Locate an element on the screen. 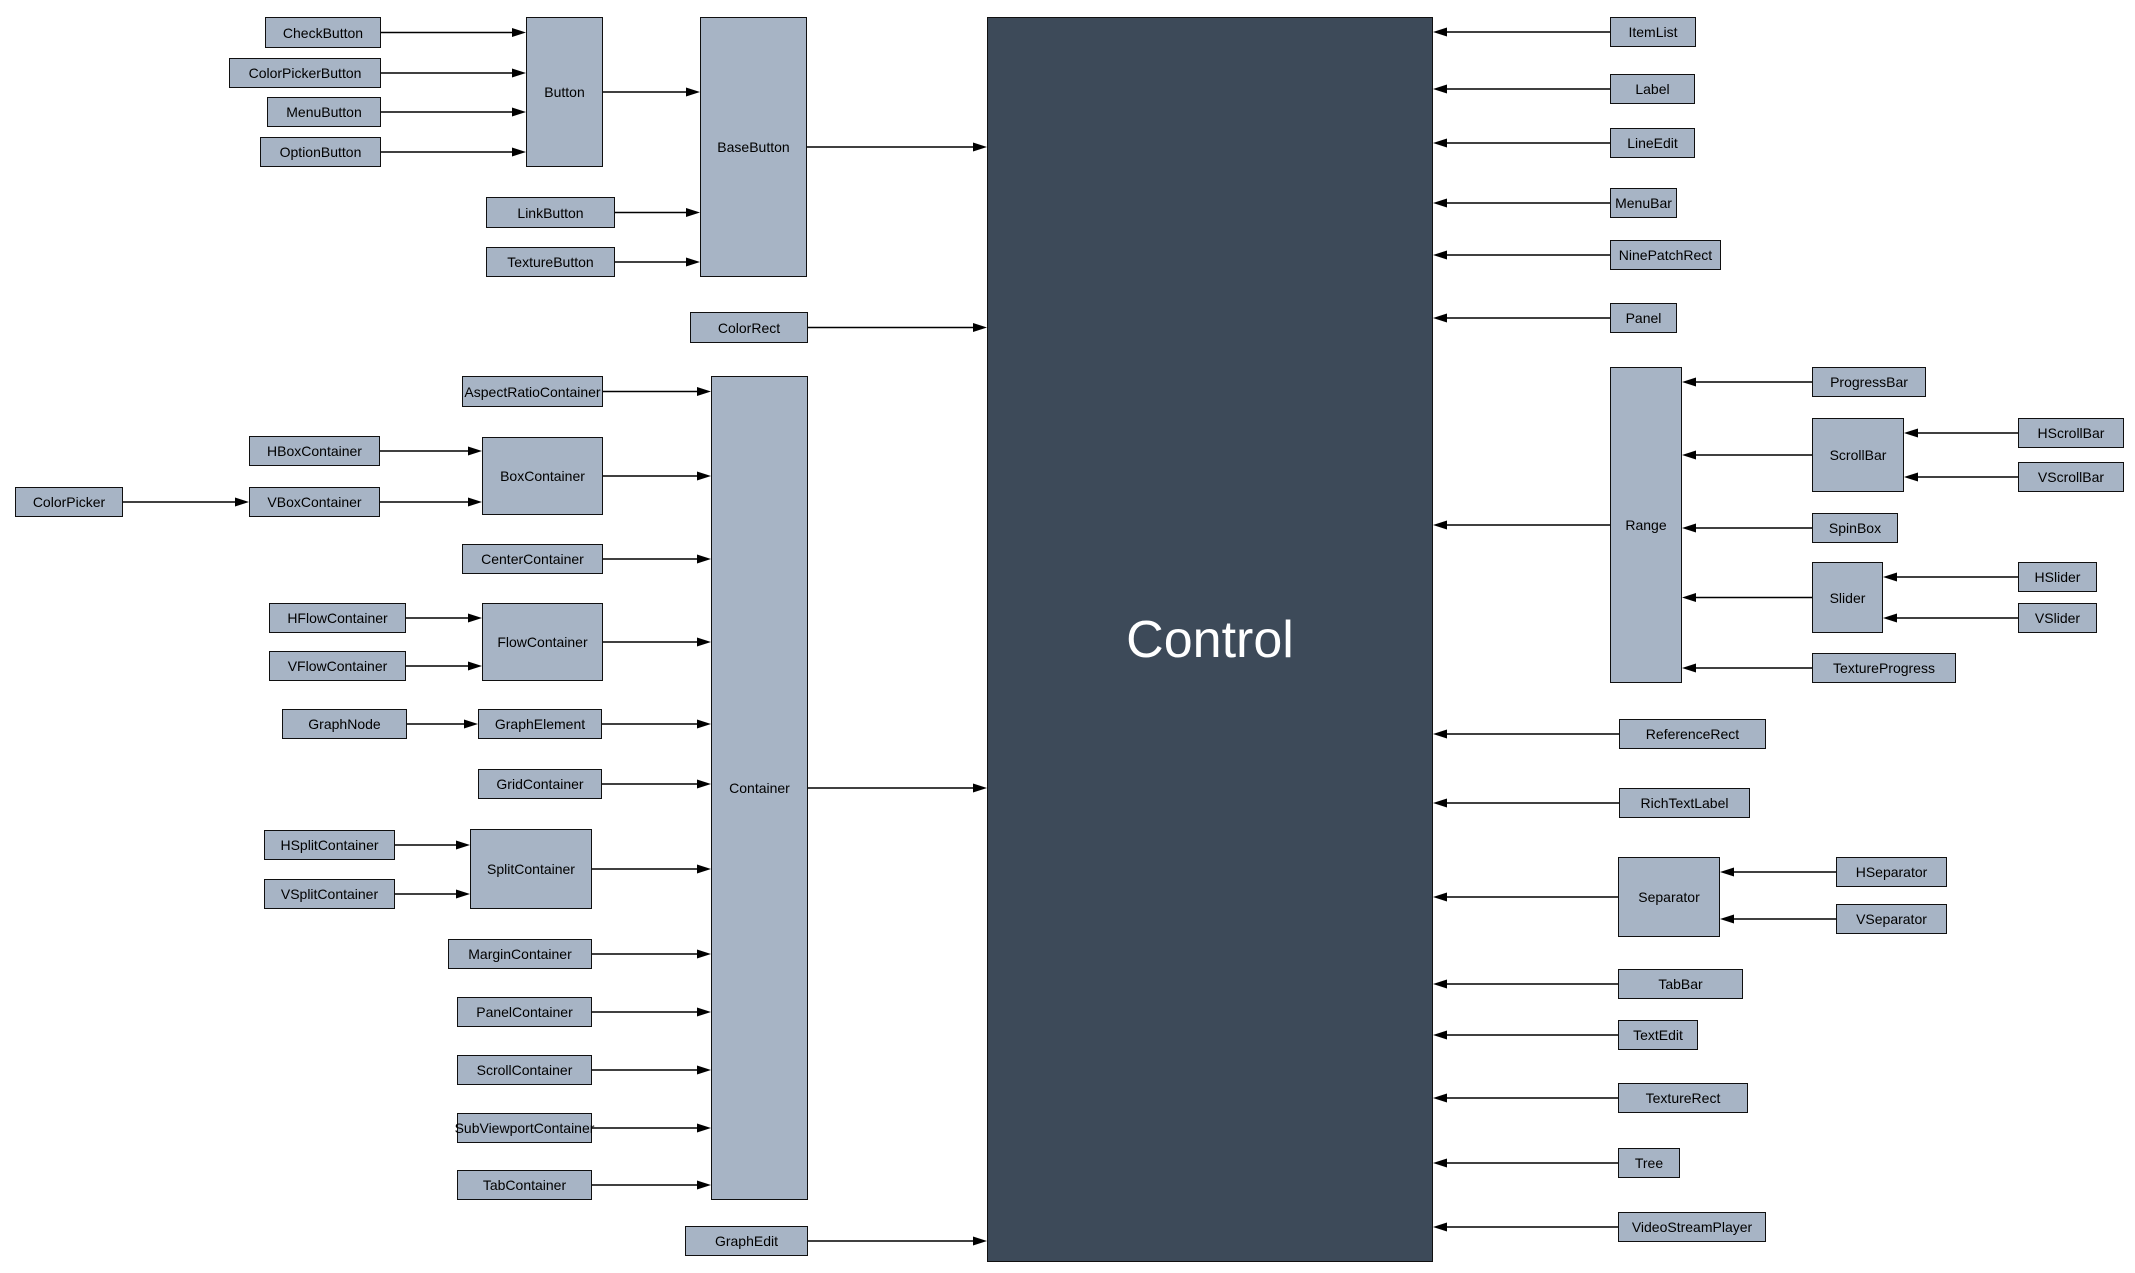  node-HSeparator: HSeparator is located at coordinates (1891, 872).